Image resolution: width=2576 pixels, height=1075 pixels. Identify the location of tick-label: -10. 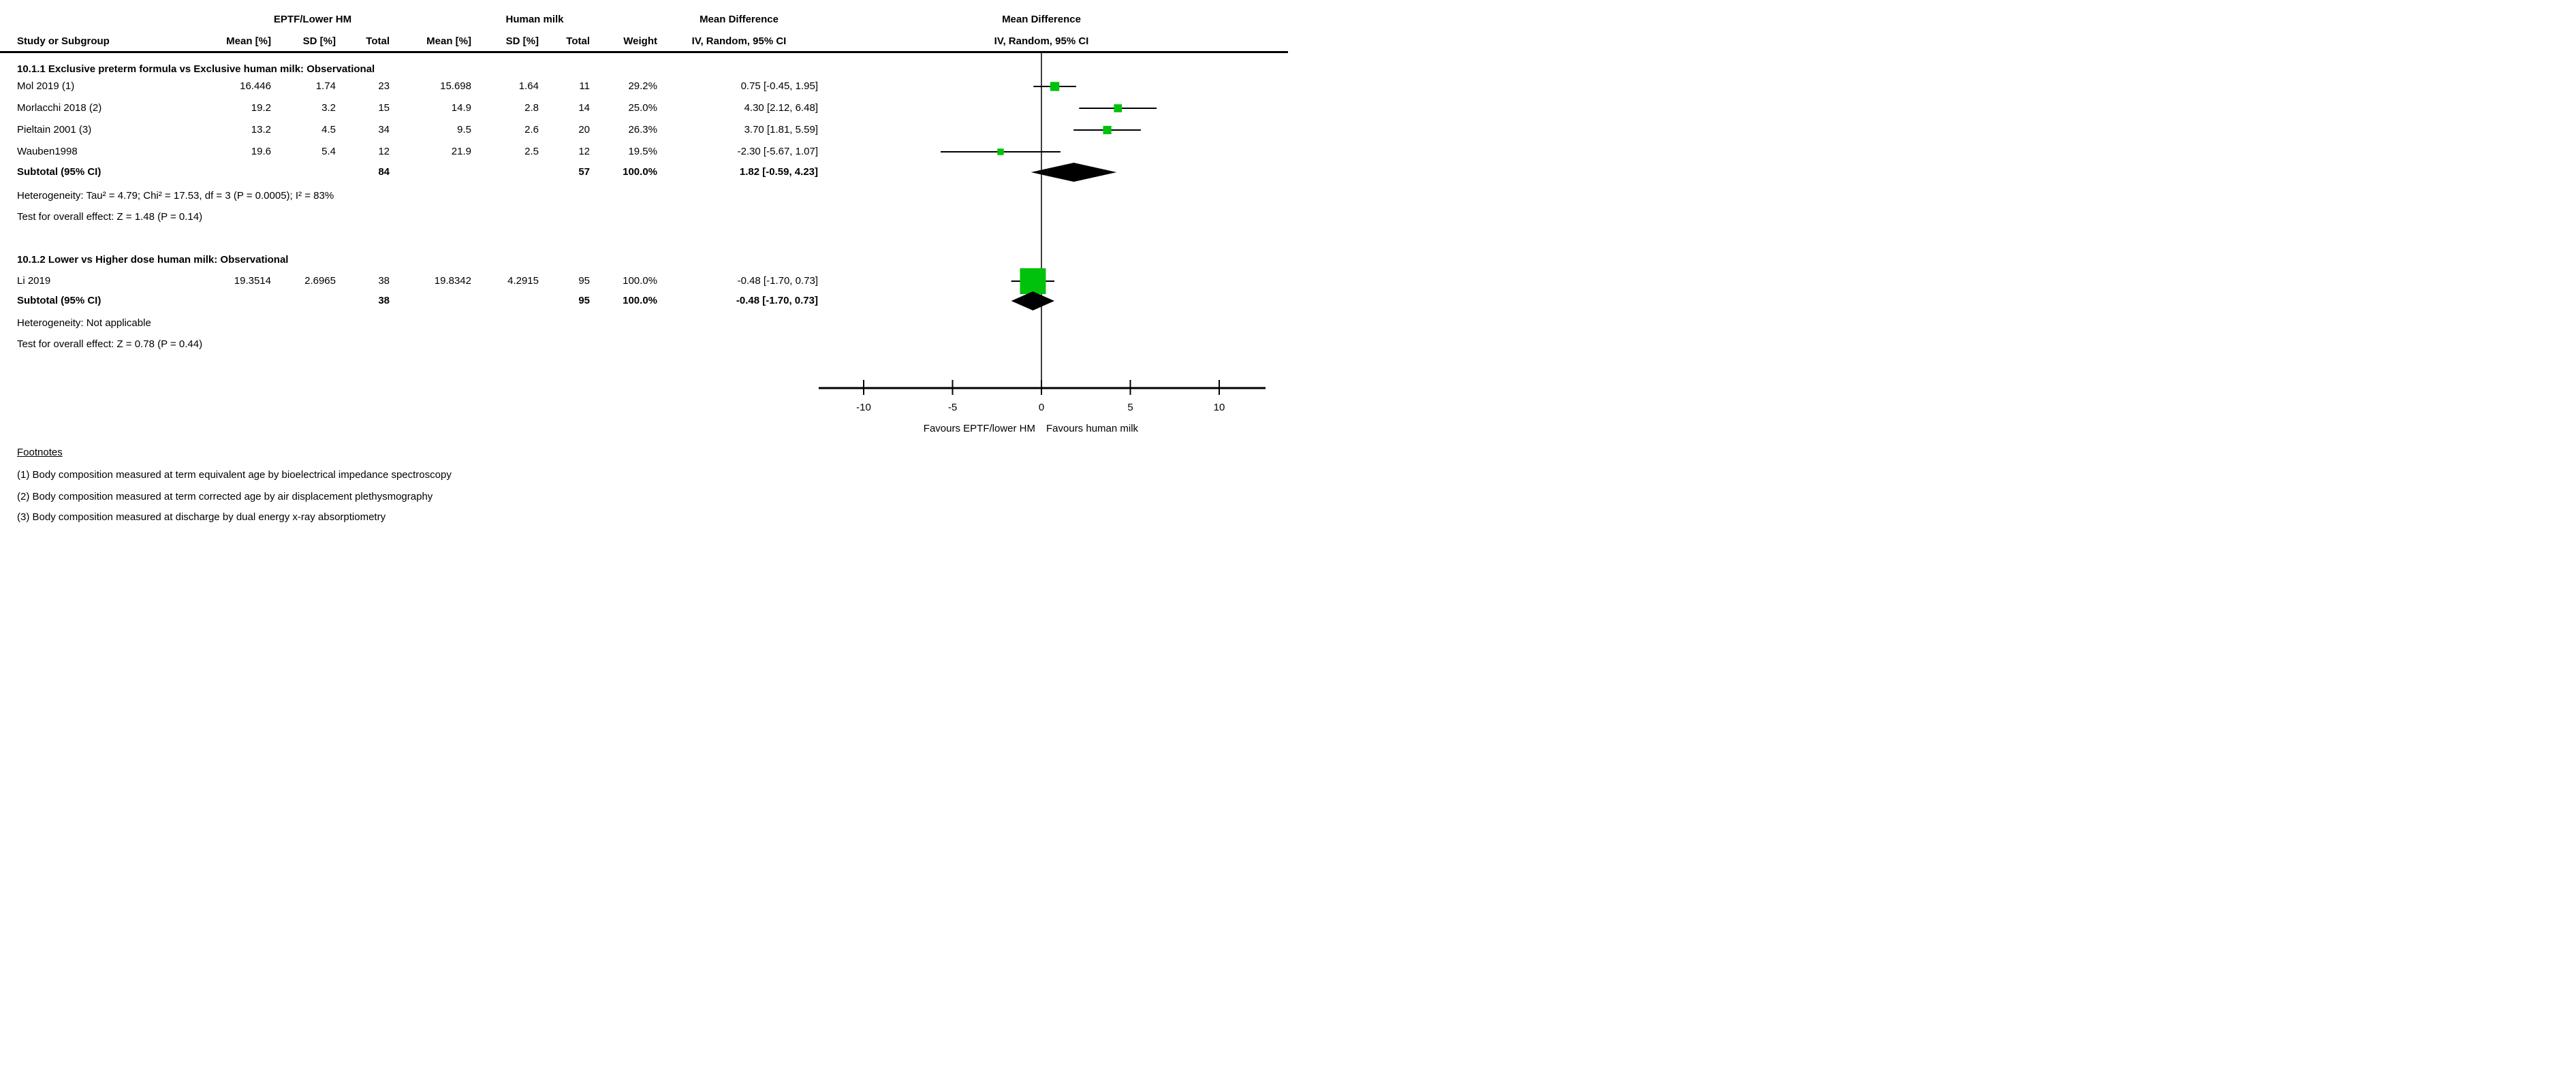
(863, 408).